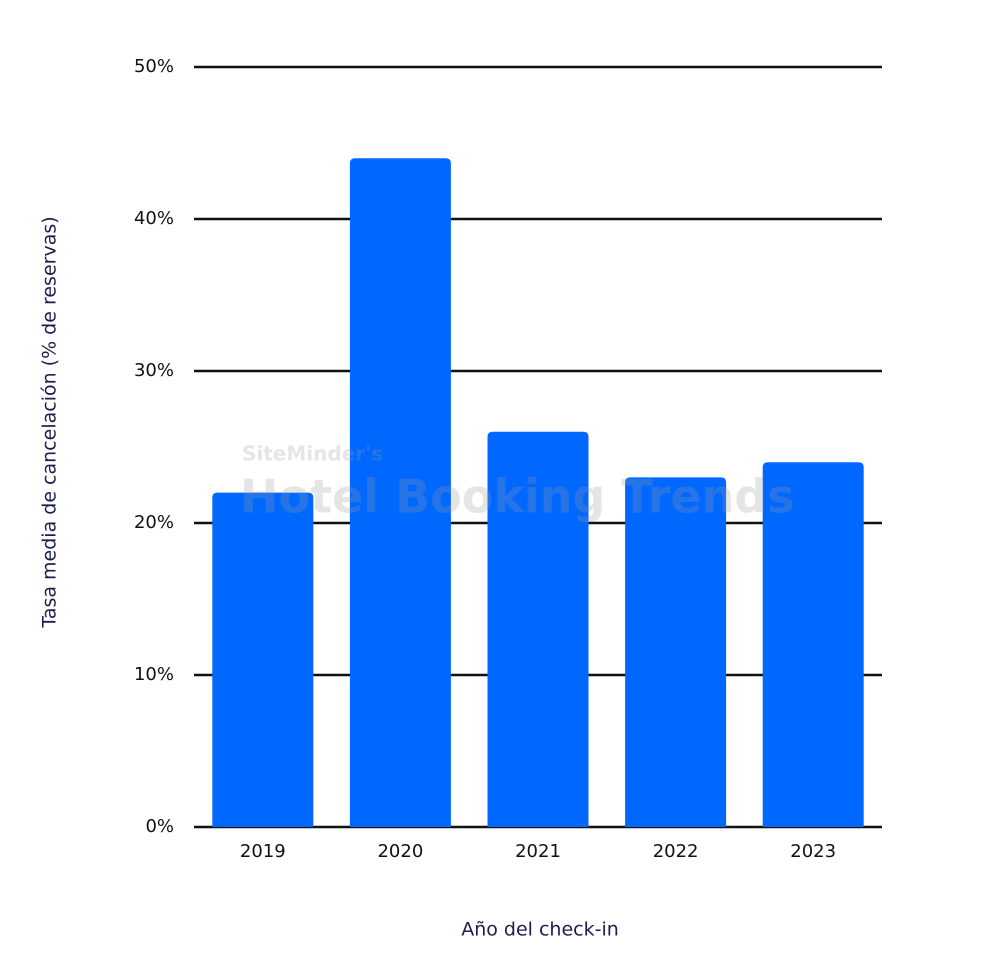  Describe the element at coordinates (154, 674) in the screenshot. I see `y-tick-label: 10%` at that location.